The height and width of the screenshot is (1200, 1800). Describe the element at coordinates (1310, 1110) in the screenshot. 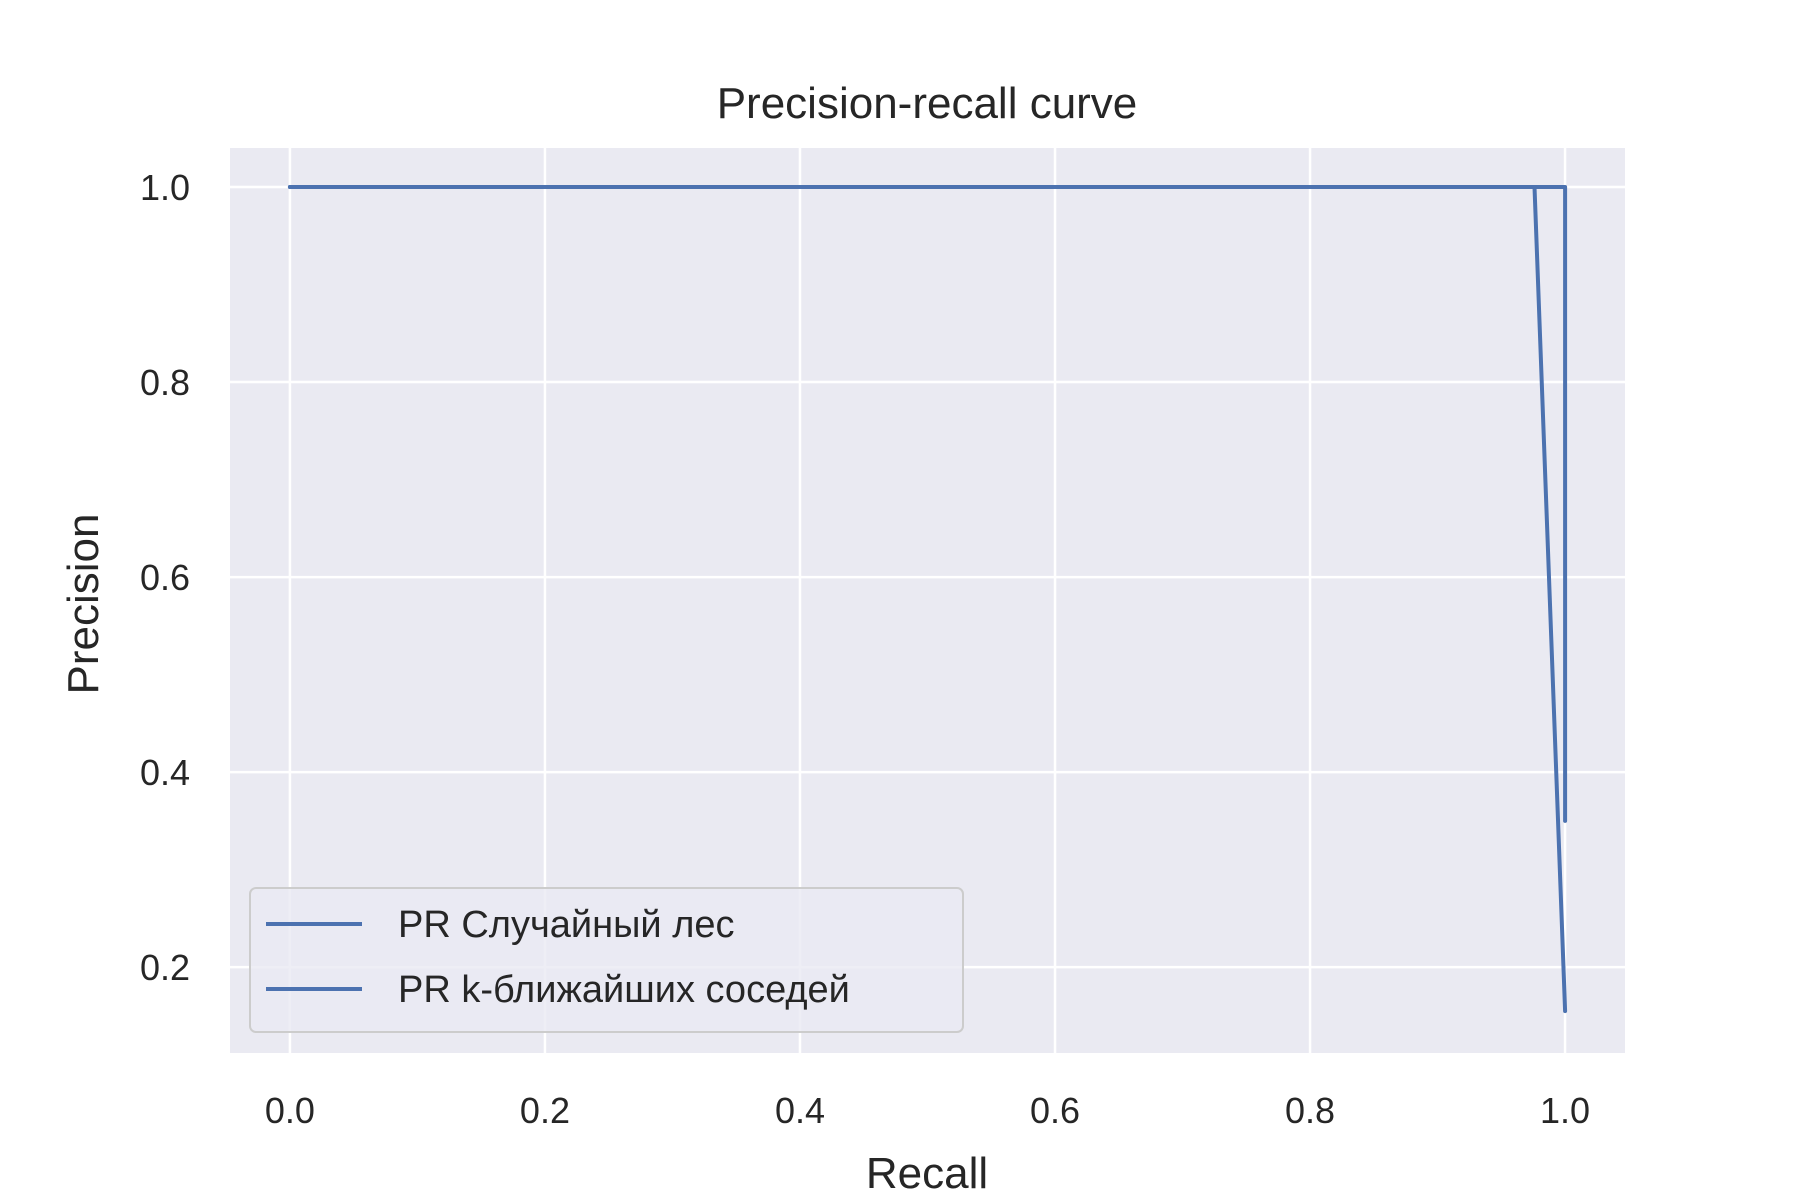

I see `x-tick-label: 0.8` at that location.